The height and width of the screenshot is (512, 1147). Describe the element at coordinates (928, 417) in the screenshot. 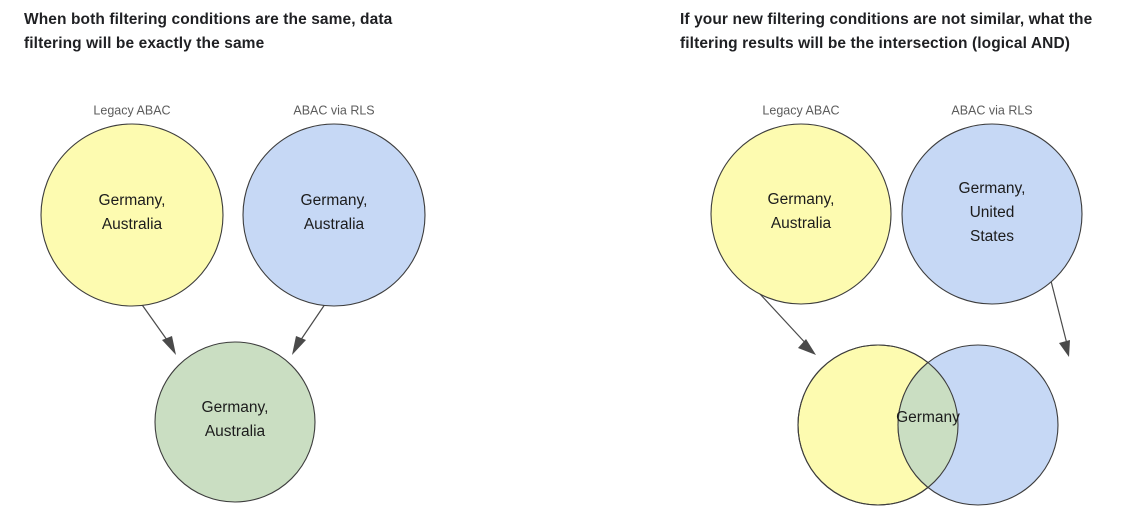

I see `venn-intersection-label: Germany` at that location.